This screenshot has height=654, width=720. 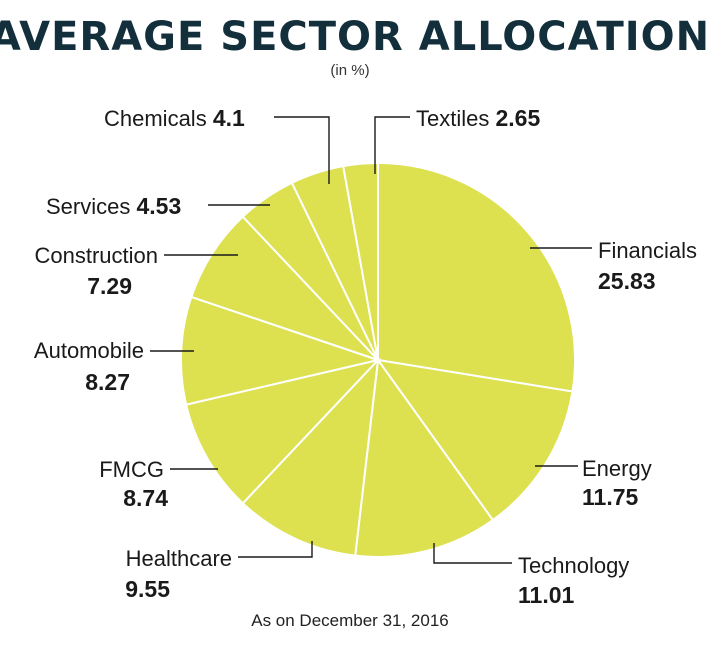 What do you see at coordinates (360, 261) in the screenshot?
I see `pie-slice-textiles` at bounding box center [360, 261].